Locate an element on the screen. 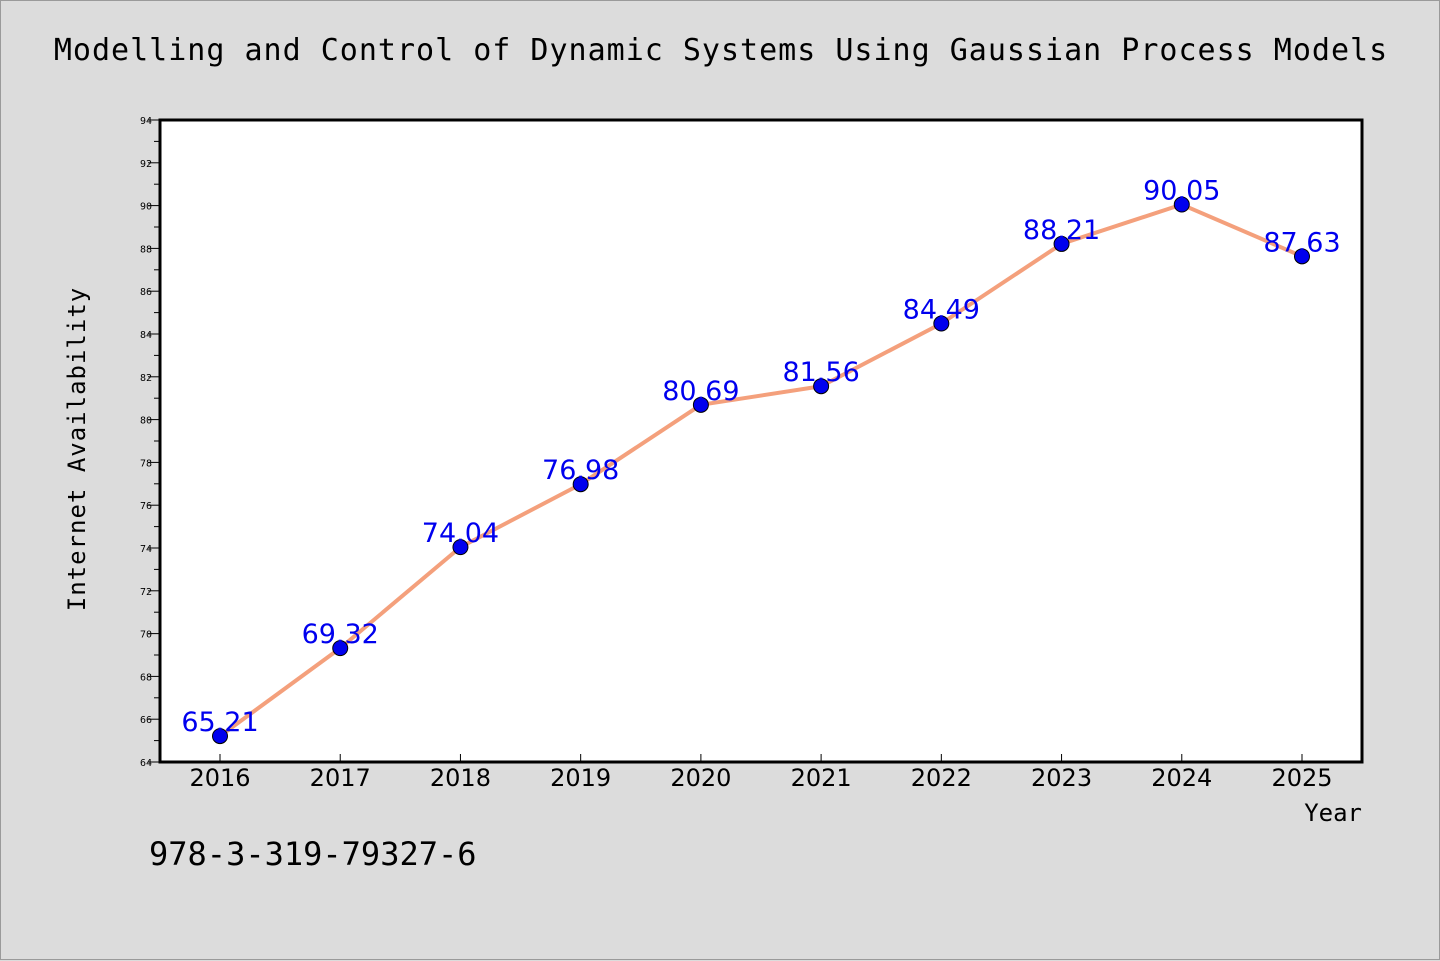  y-tick-label: 70 is located at coordinates (146, 635).